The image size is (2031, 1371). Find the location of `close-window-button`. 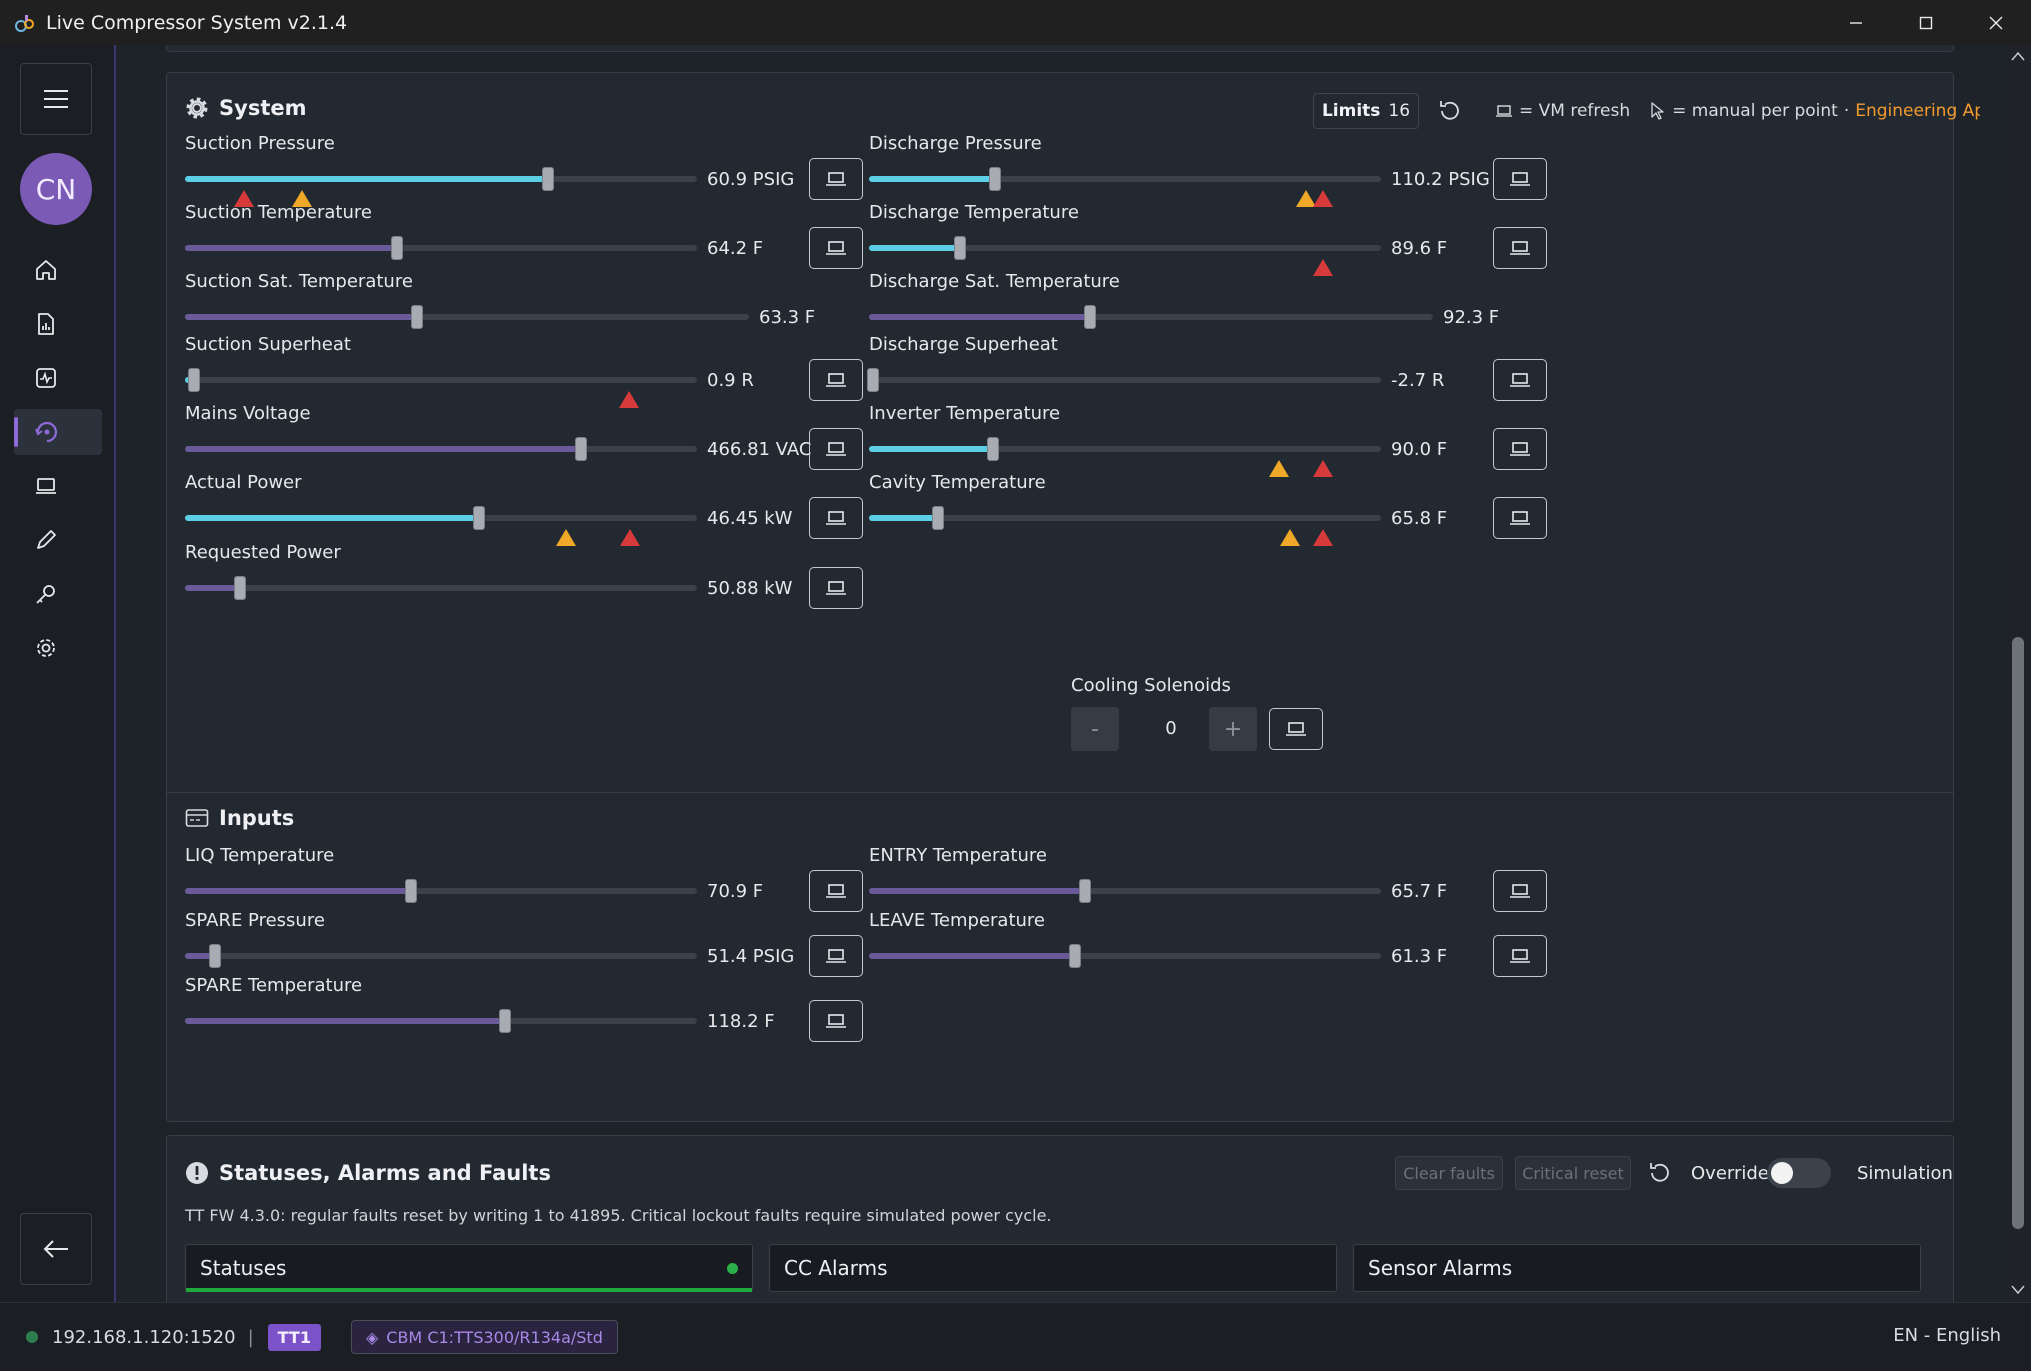

close-window-button is located at coordinates (1996, 22).